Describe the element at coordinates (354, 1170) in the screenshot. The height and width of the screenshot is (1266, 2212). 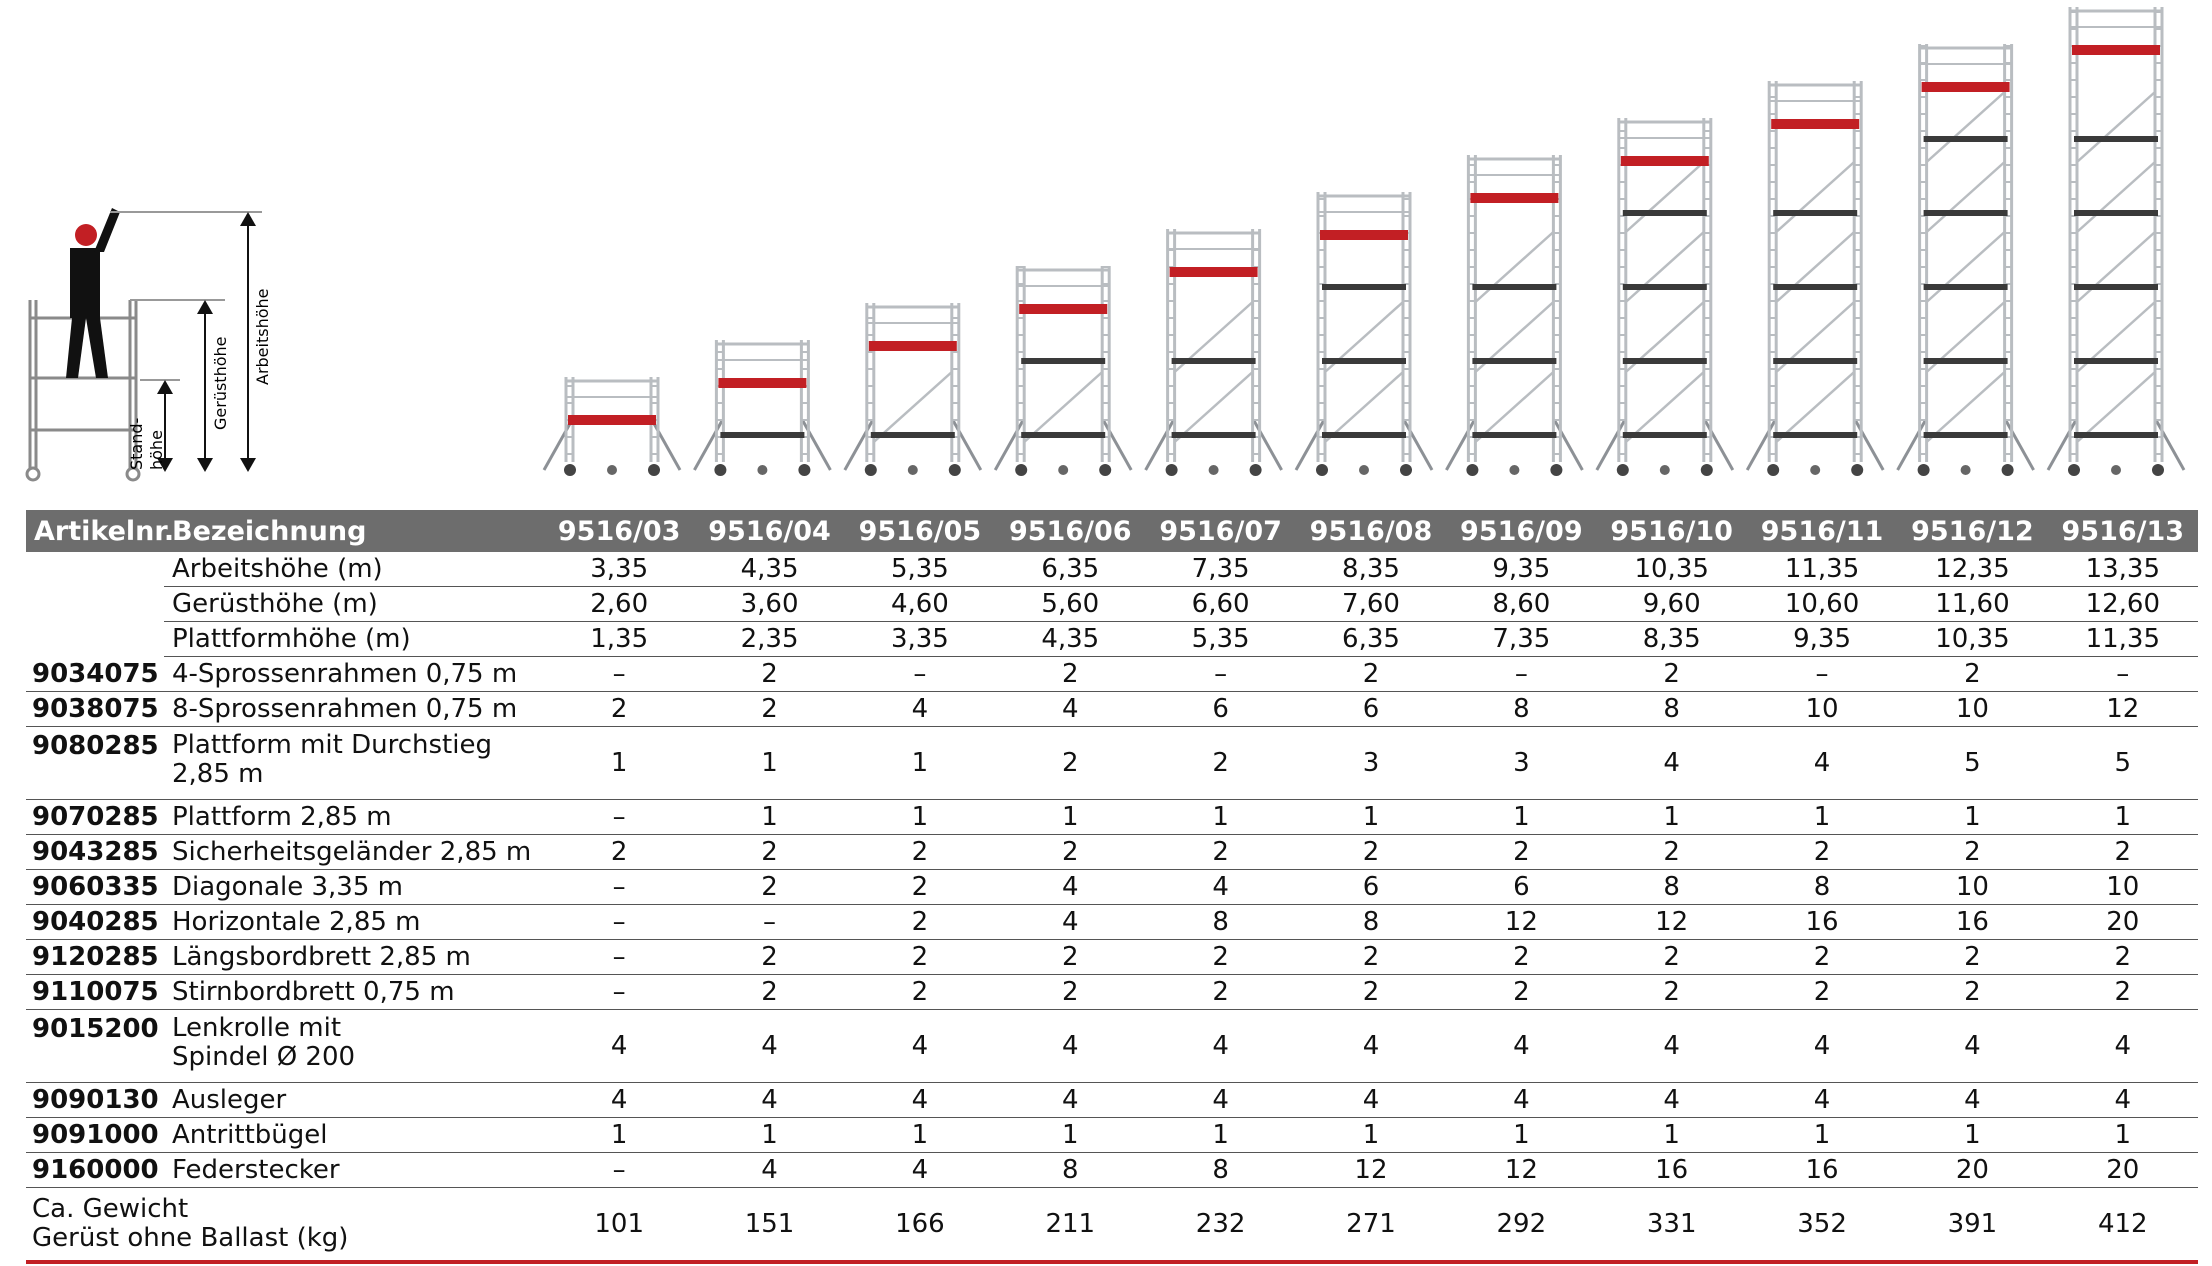
I see `description: Federstecker` at that location.